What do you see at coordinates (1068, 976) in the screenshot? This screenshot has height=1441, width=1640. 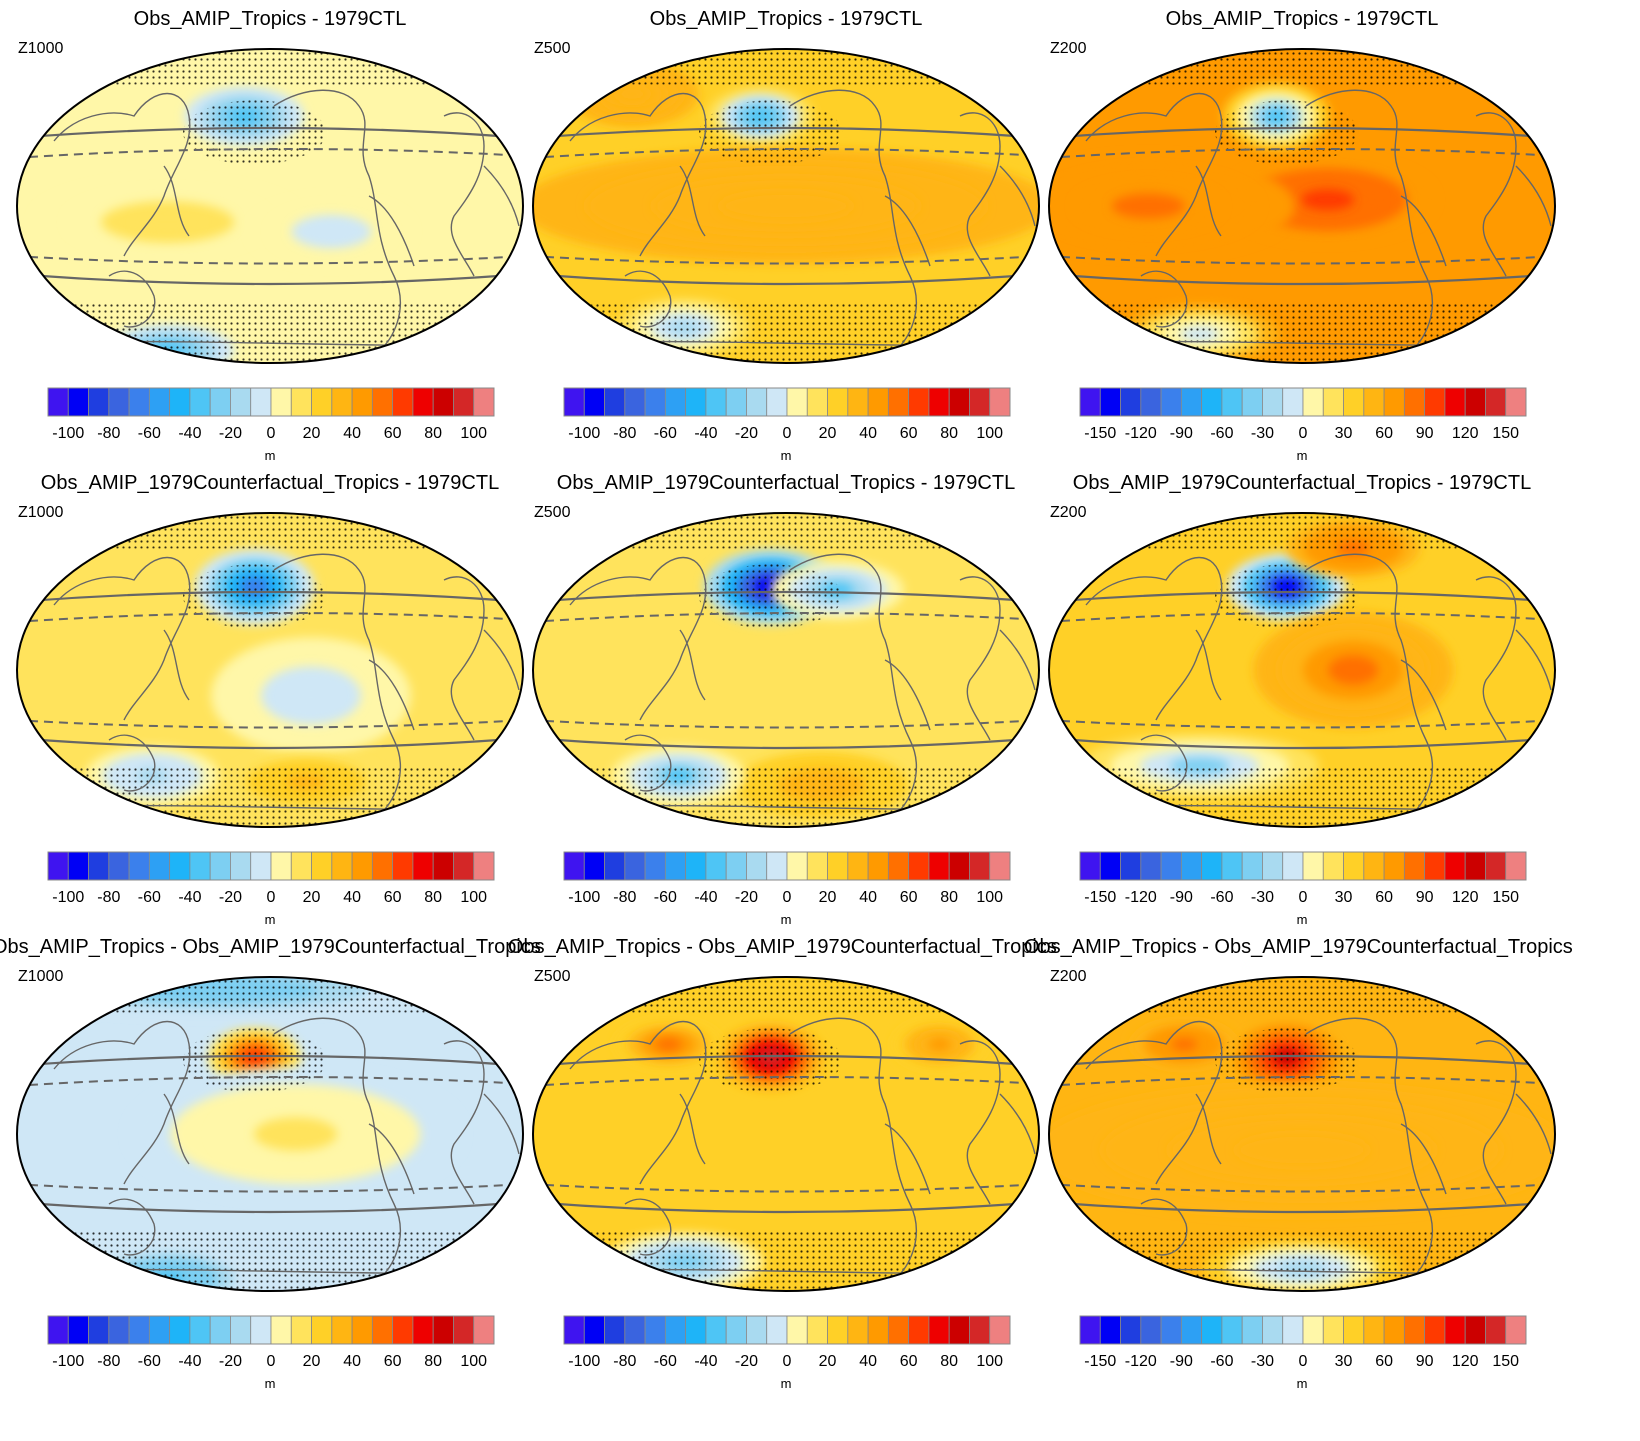 I see `panel-variable-label: Z200` at bounding box center [1068, 976].